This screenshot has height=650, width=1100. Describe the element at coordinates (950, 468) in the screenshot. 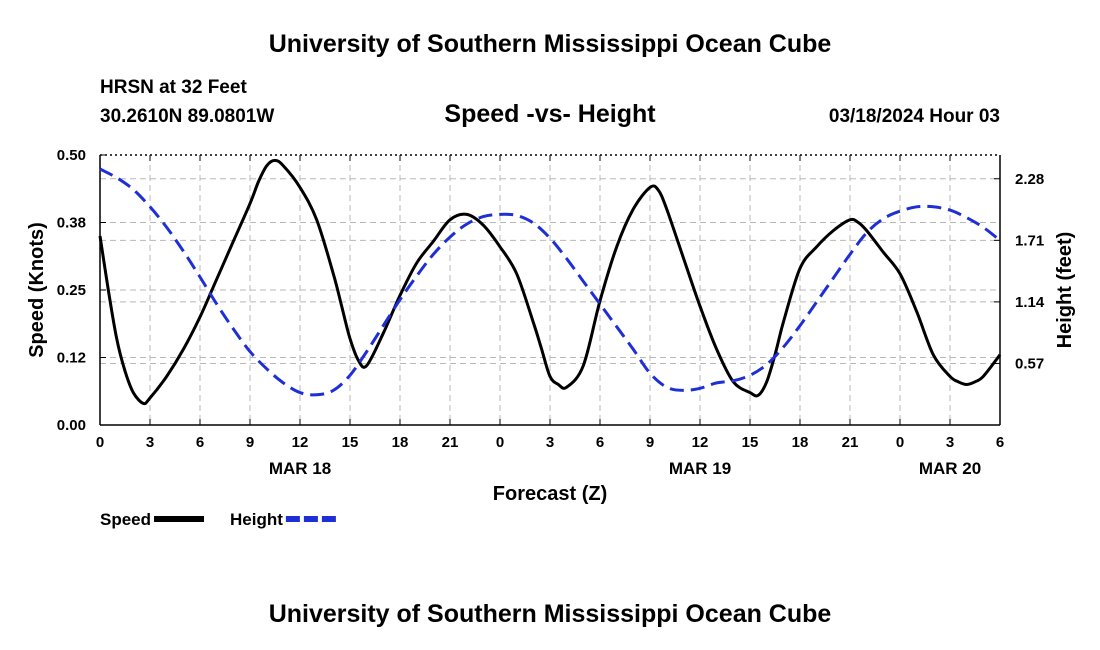

I see `date-label: MAR 20` at that location.